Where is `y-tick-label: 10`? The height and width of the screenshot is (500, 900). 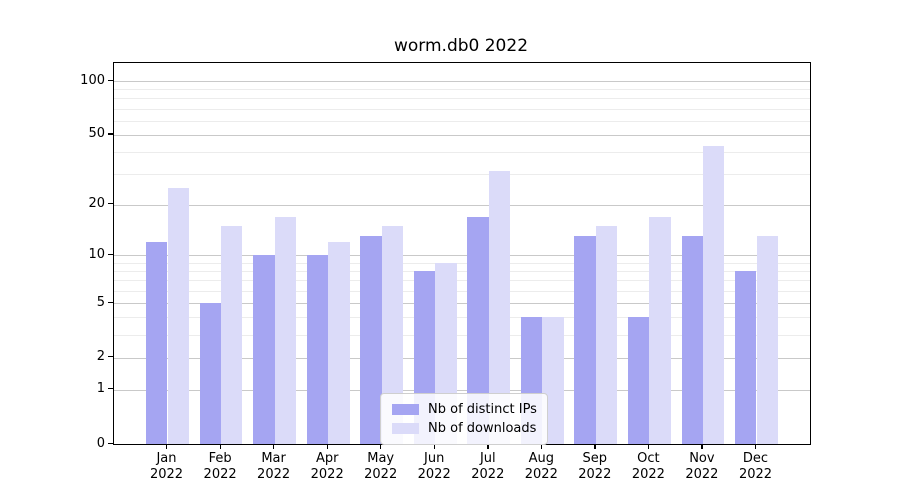 y-tick-label: 10 is located at coordinates (96, 254).